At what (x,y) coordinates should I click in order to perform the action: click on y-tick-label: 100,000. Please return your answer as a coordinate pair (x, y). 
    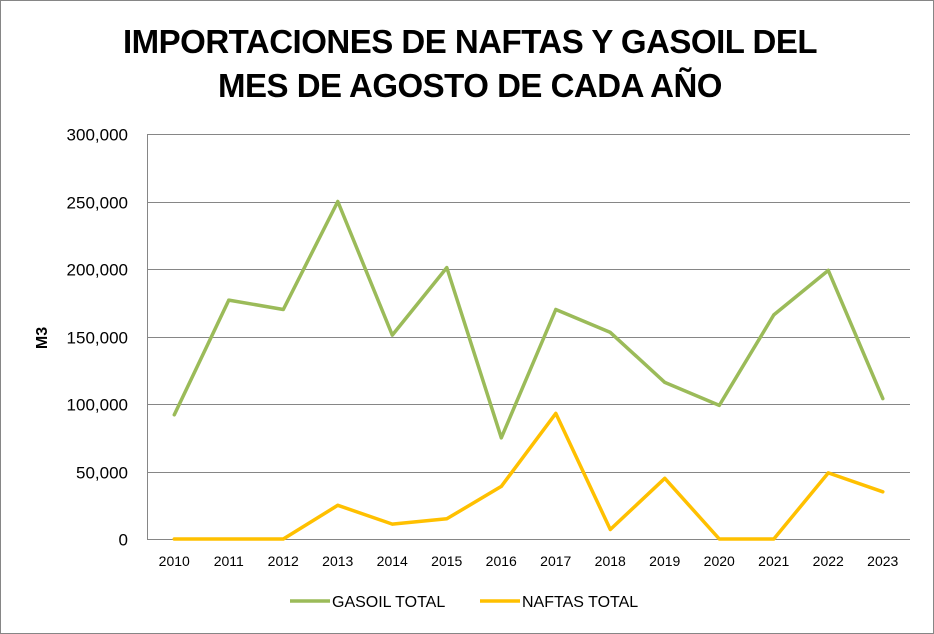
    Looking at the image, I should click on (97, 405).